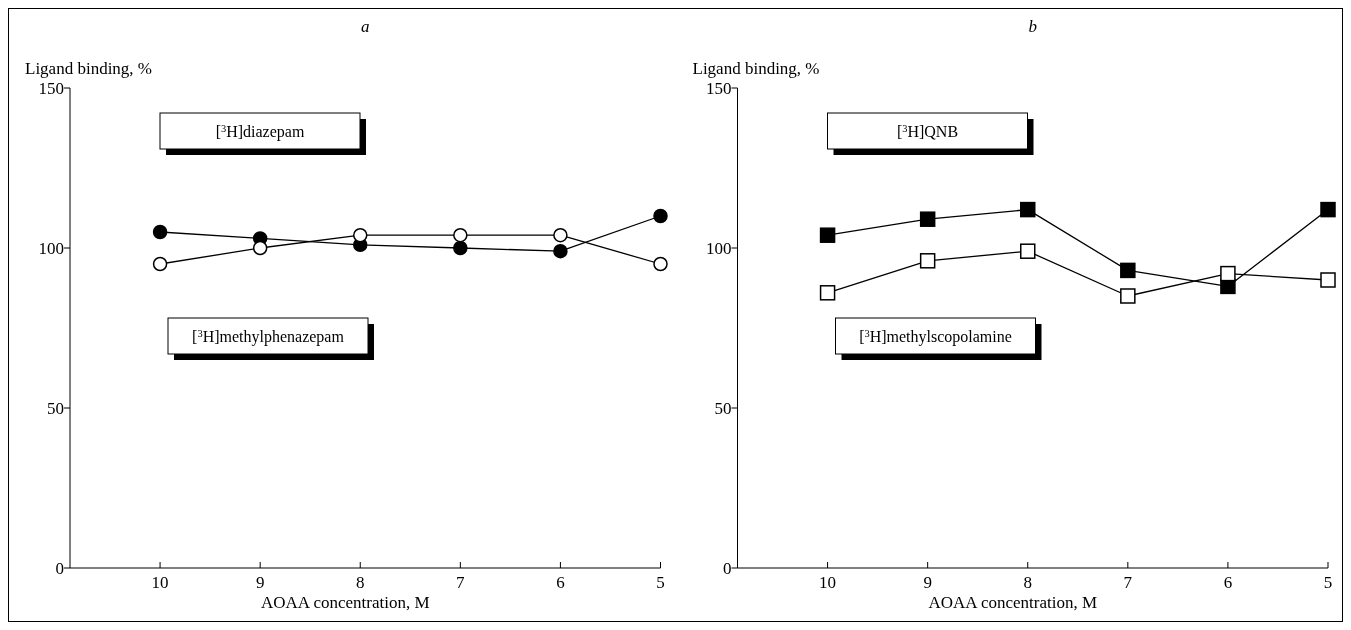 Image resolution: width=1351 pixels, height=630 pixels. What do you see at coordinates (1032, 26) in the screenshot?
I see `chart-title: b` at bounding box center [1032, 26].